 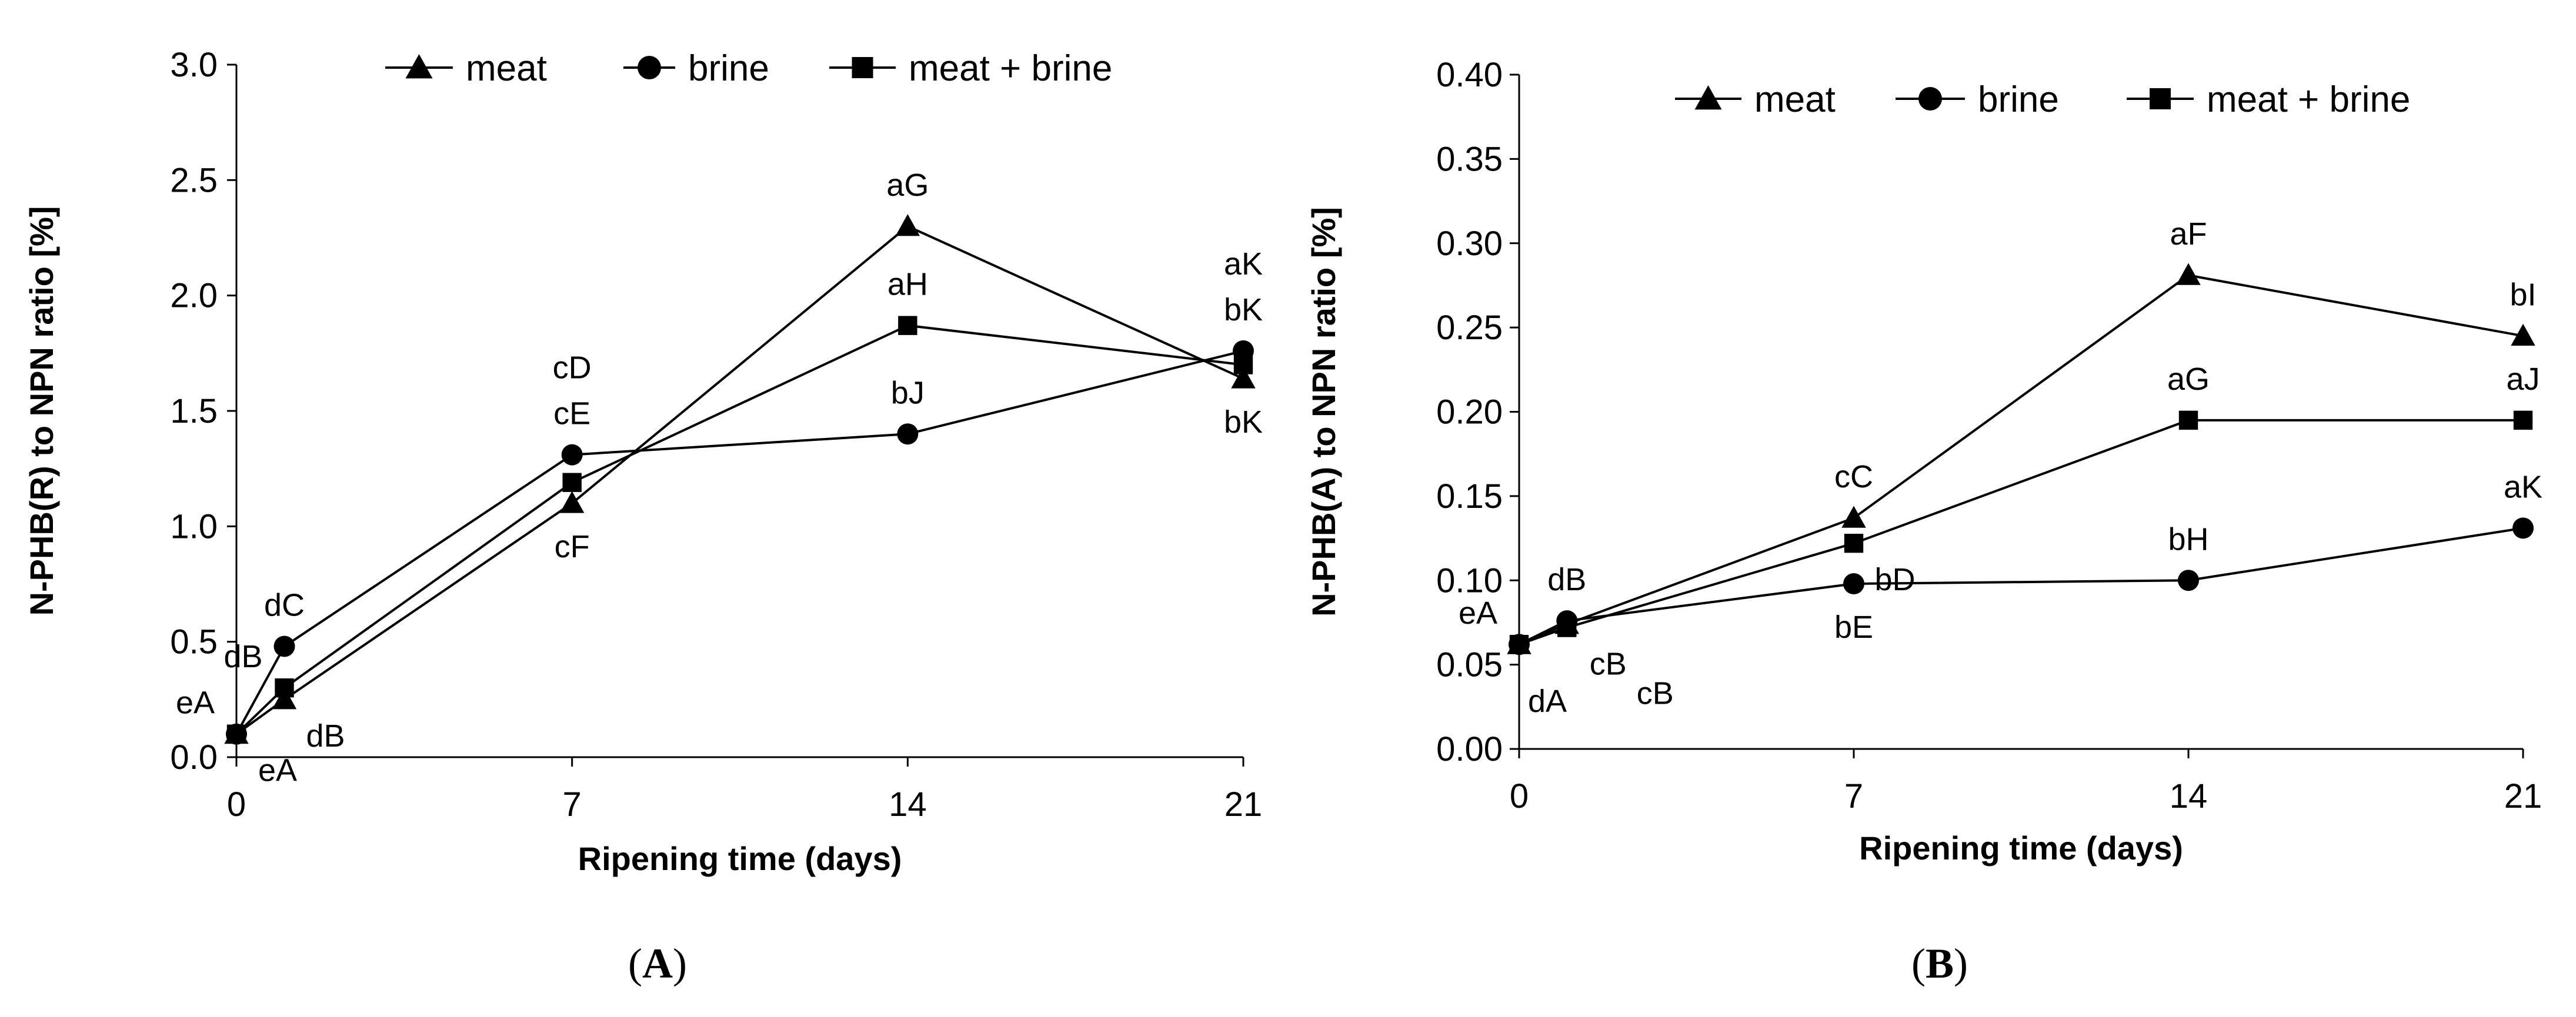 I want to click on data-label: cD, so click(x=572, y=368).